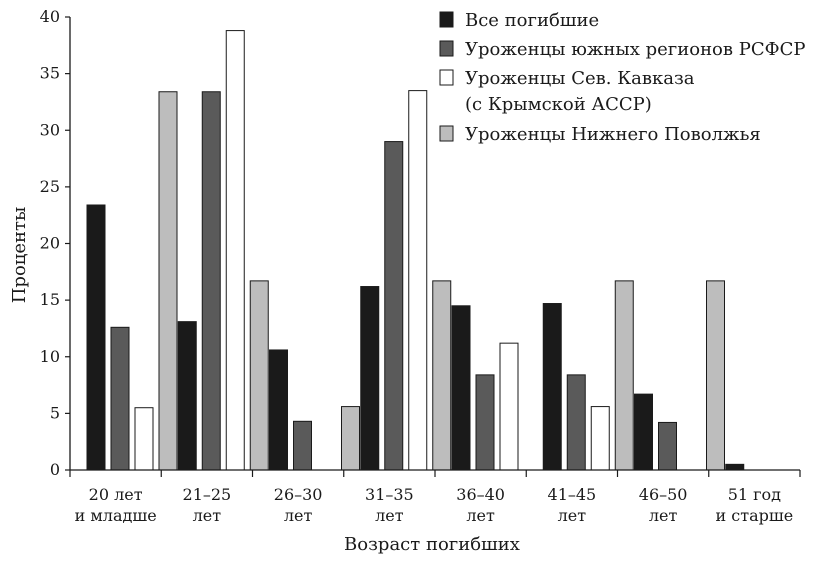  What do you see at coordinates (55, 412) in the screenshot?
I see `y-tick-label: 5` at bounding box center [55, 412].